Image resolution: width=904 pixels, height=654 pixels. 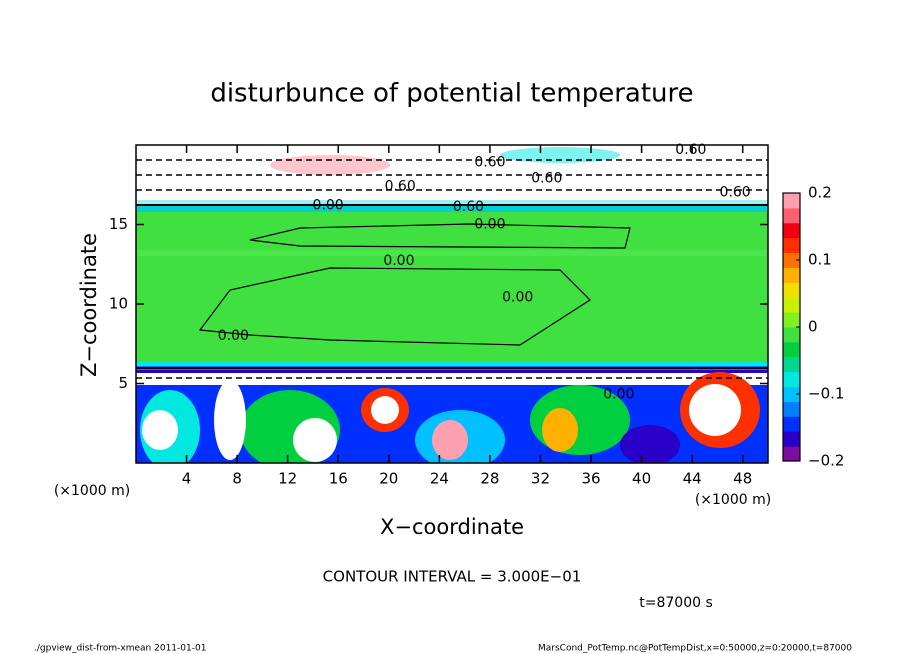 I want to click on y-axis-label: Z−coordinate, so click(x=89, y=305).